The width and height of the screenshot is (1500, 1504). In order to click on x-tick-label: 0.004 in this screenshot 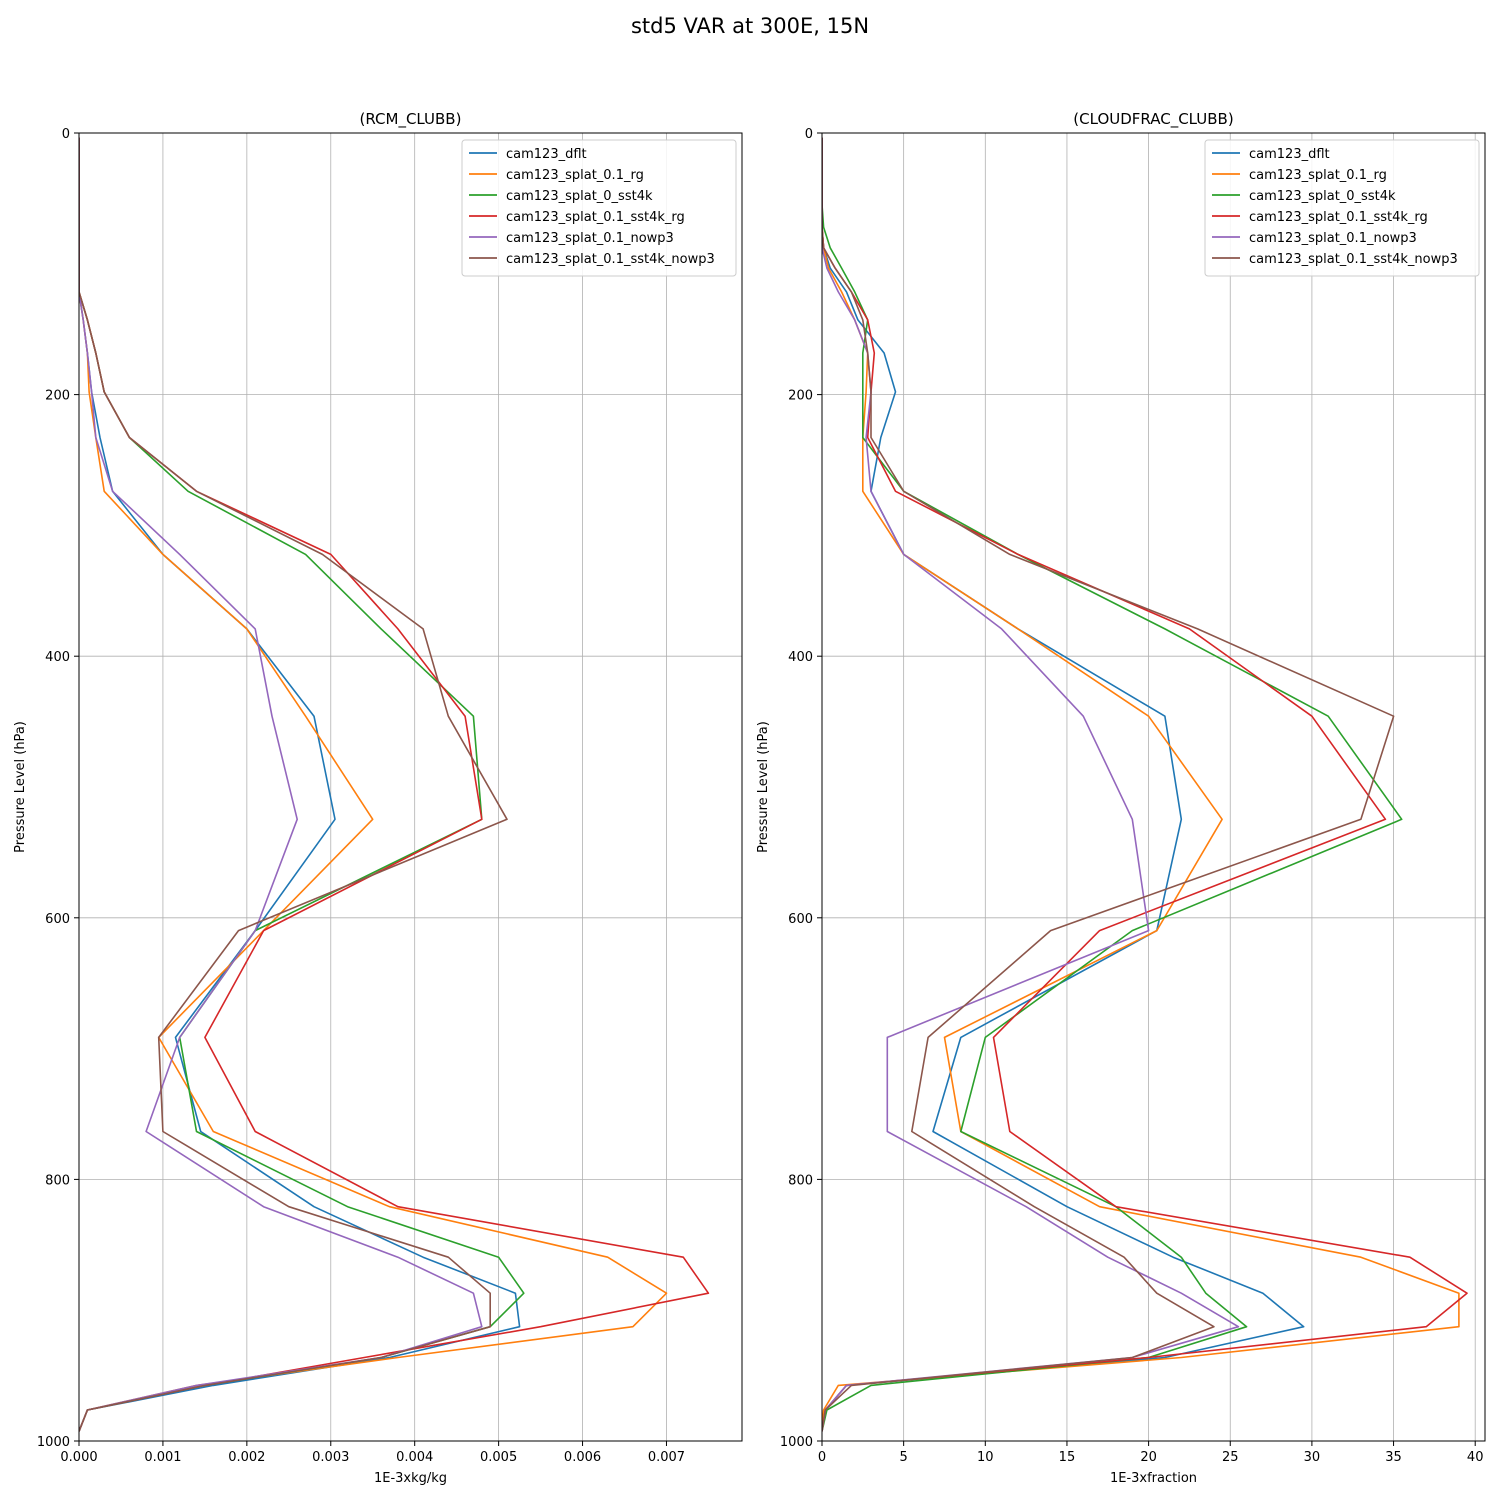, I will do `click(414, 1457)`.